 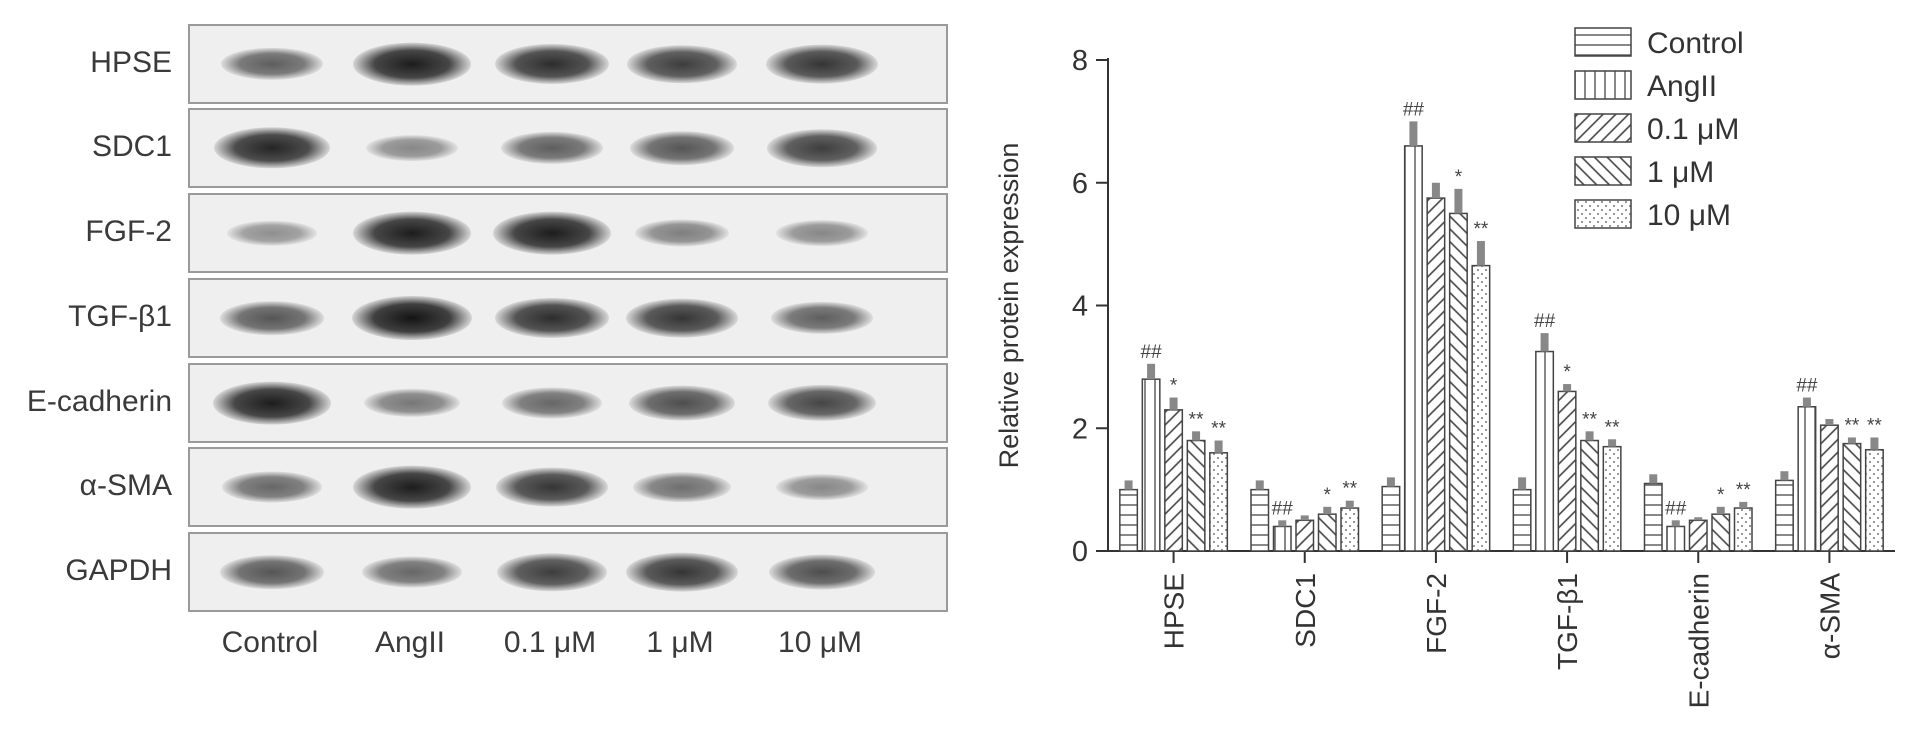 What do you see at coordinates (550, 642) in the screenshot?
I see `blot-lane-label: 0.1 μM` at bounding box center [550, 642].